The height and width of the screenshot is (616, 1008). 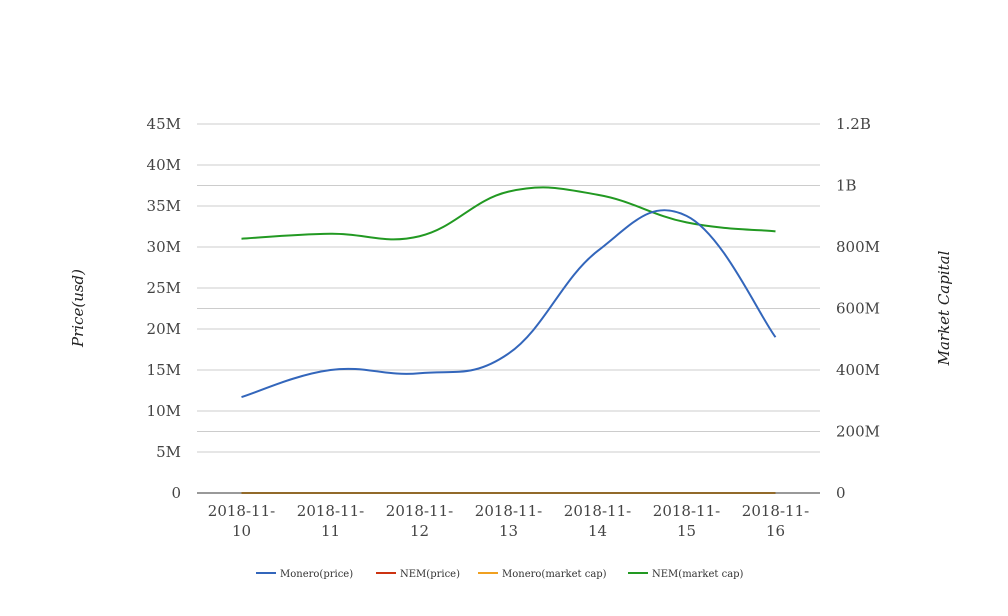 What do you see at coordinates (164, 247) in the screenshot?
I see `left-tick-label: 30M` at bounding box center [164, 247].